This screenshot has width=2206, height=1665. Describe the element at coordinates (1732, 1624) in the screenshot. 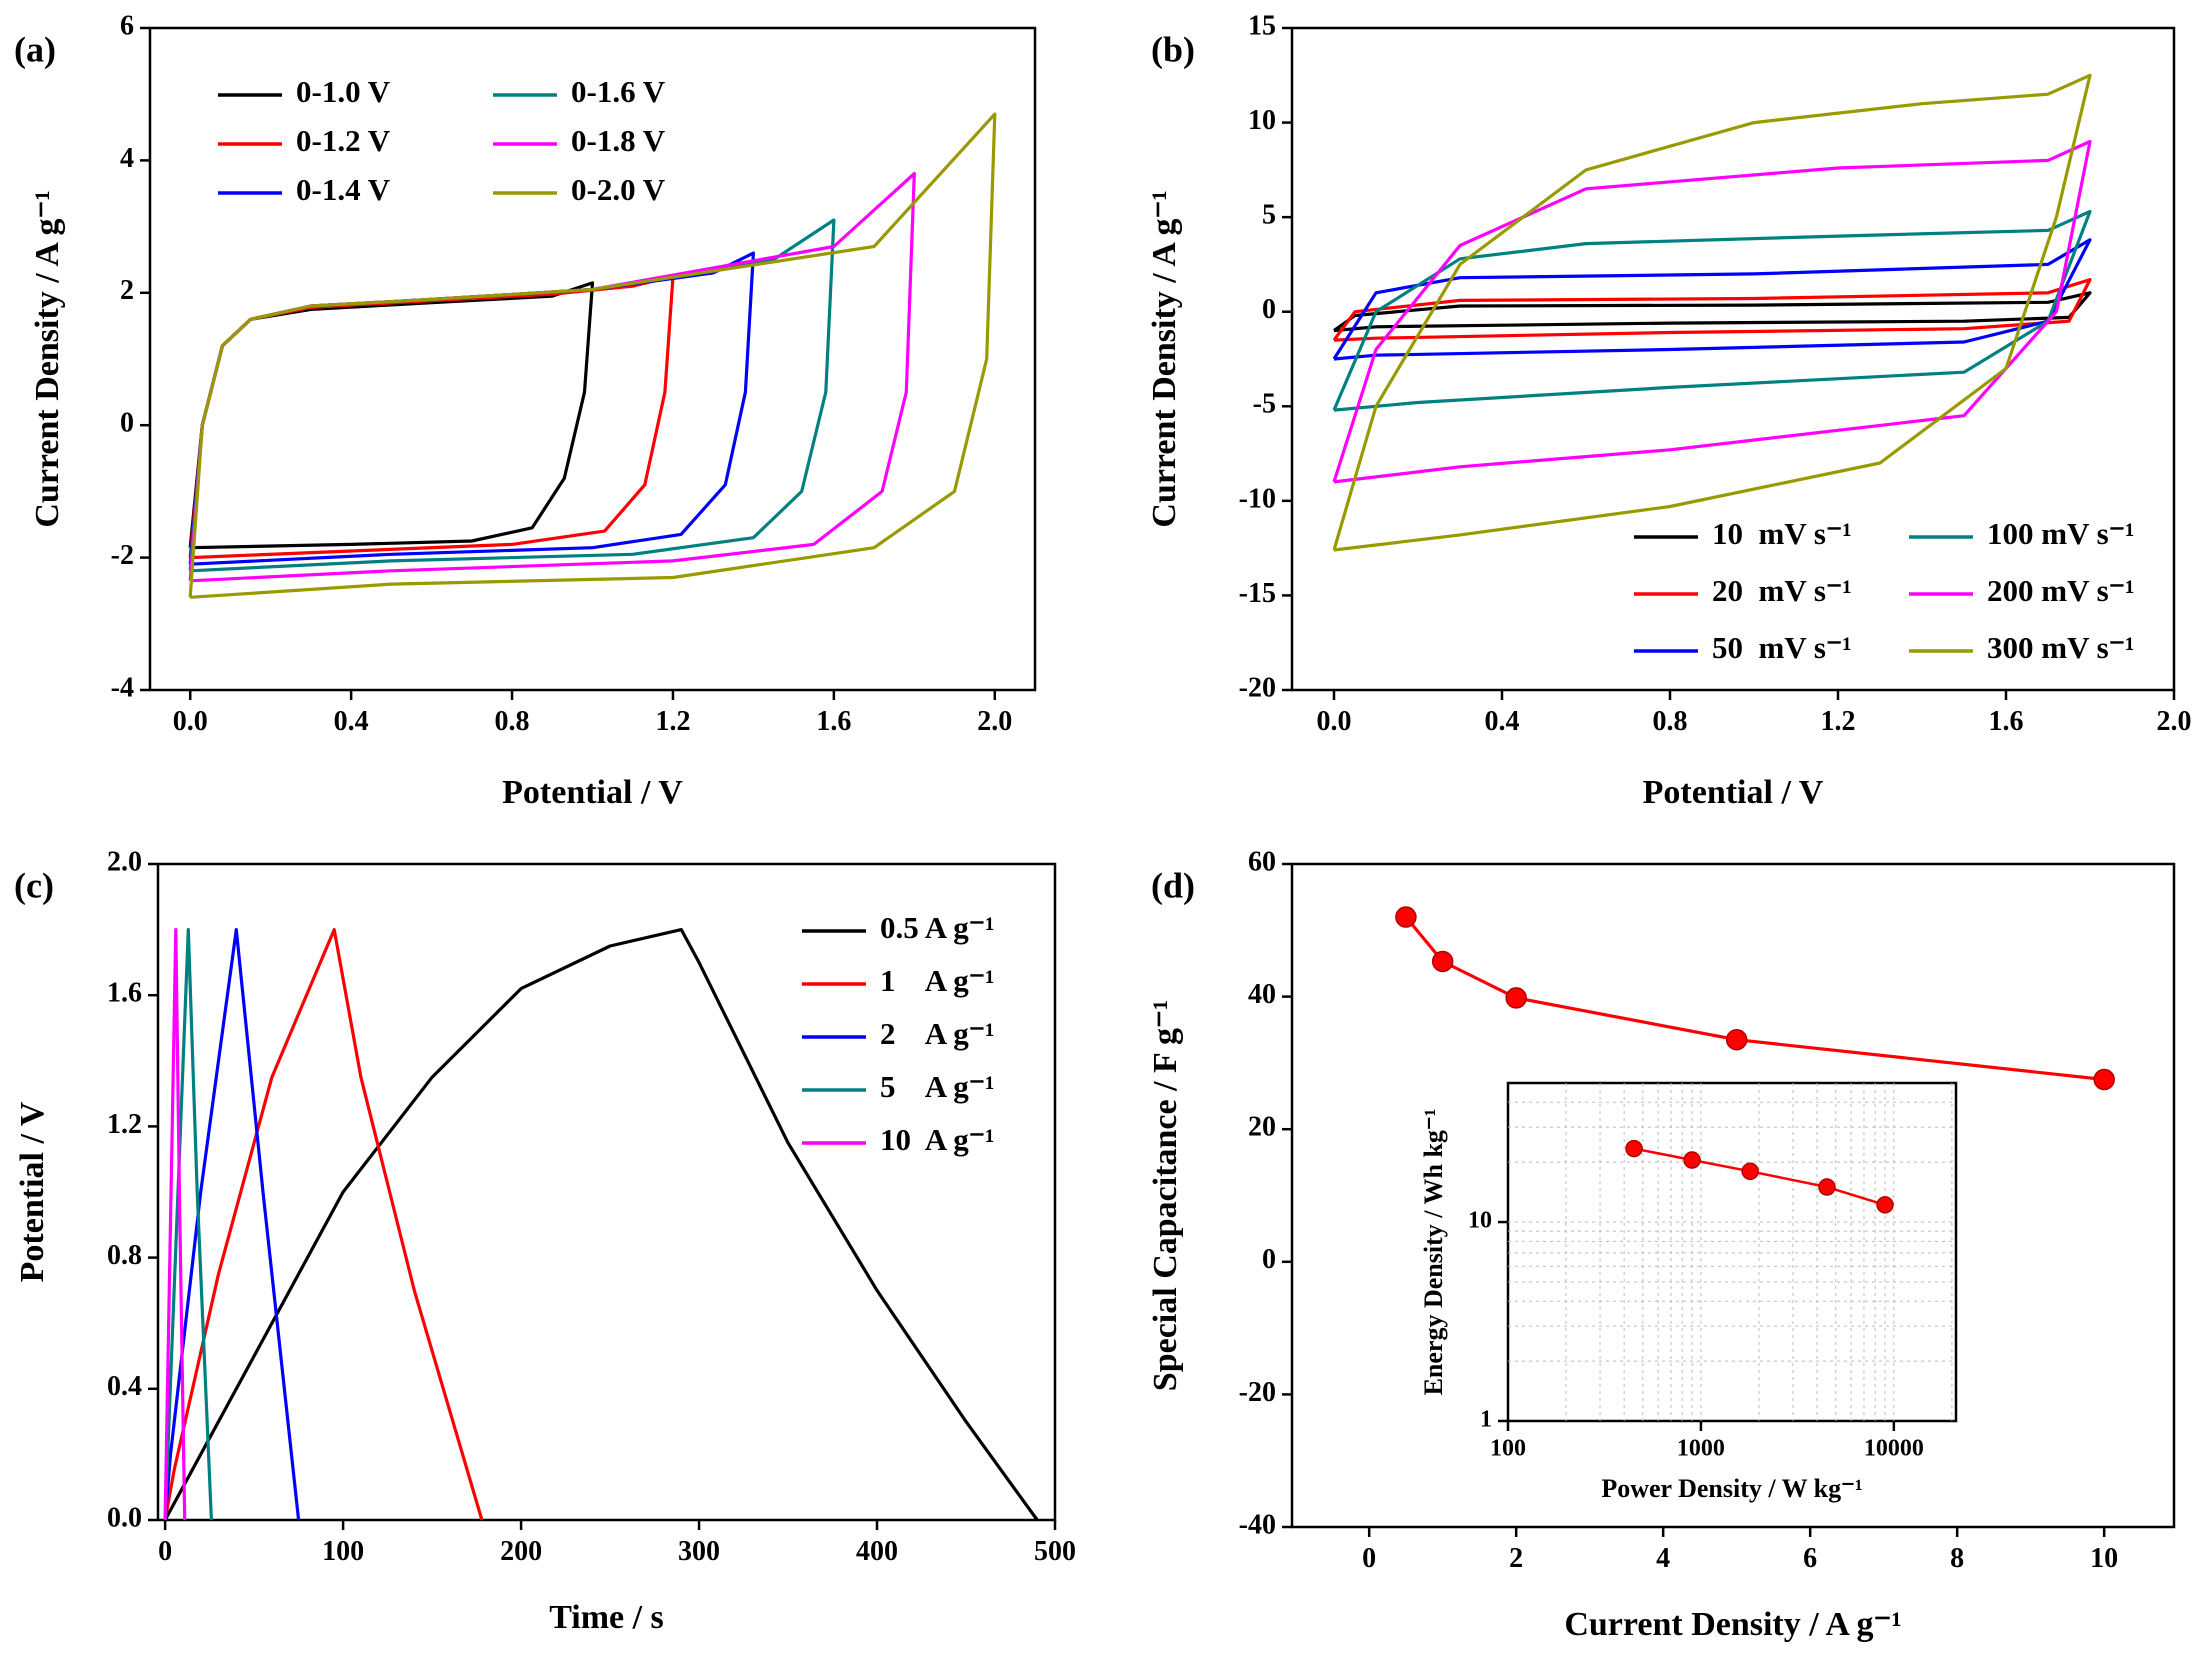

I see `x-axis-title: Current Density / A g⁻¹` at that location.